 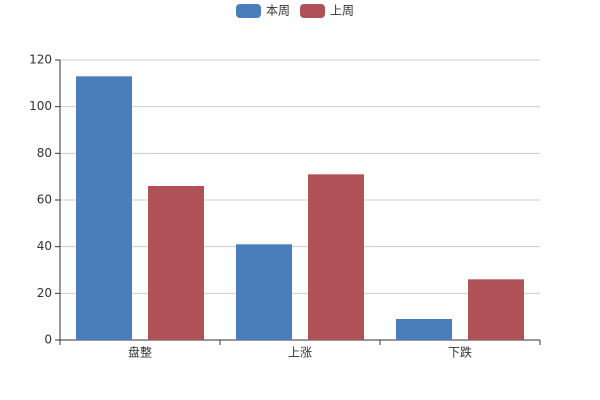 I want to click on legend-label: 上周, so click(x=342, y=11).